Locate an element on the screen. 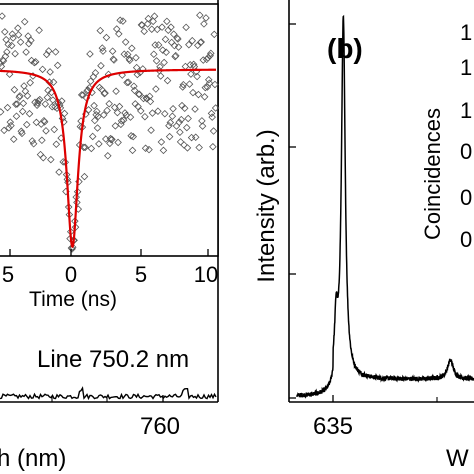 This screenshot has height=474, width=474. right-inset-panel: Coincidences 1 1 1 0 0 0 is located at coordinates (446, 136).